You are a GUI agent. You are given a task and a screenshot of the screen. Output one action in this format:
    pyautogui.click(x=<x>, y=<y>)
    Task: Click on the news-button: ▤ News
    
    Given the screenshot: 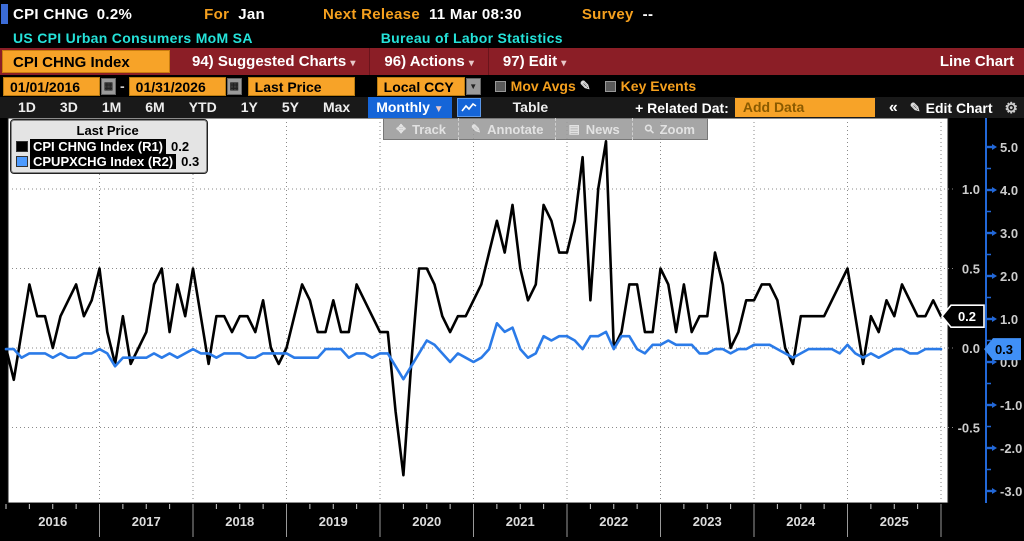 What is the action you would take?
    pyautogui.click(x=593, y=129)
    